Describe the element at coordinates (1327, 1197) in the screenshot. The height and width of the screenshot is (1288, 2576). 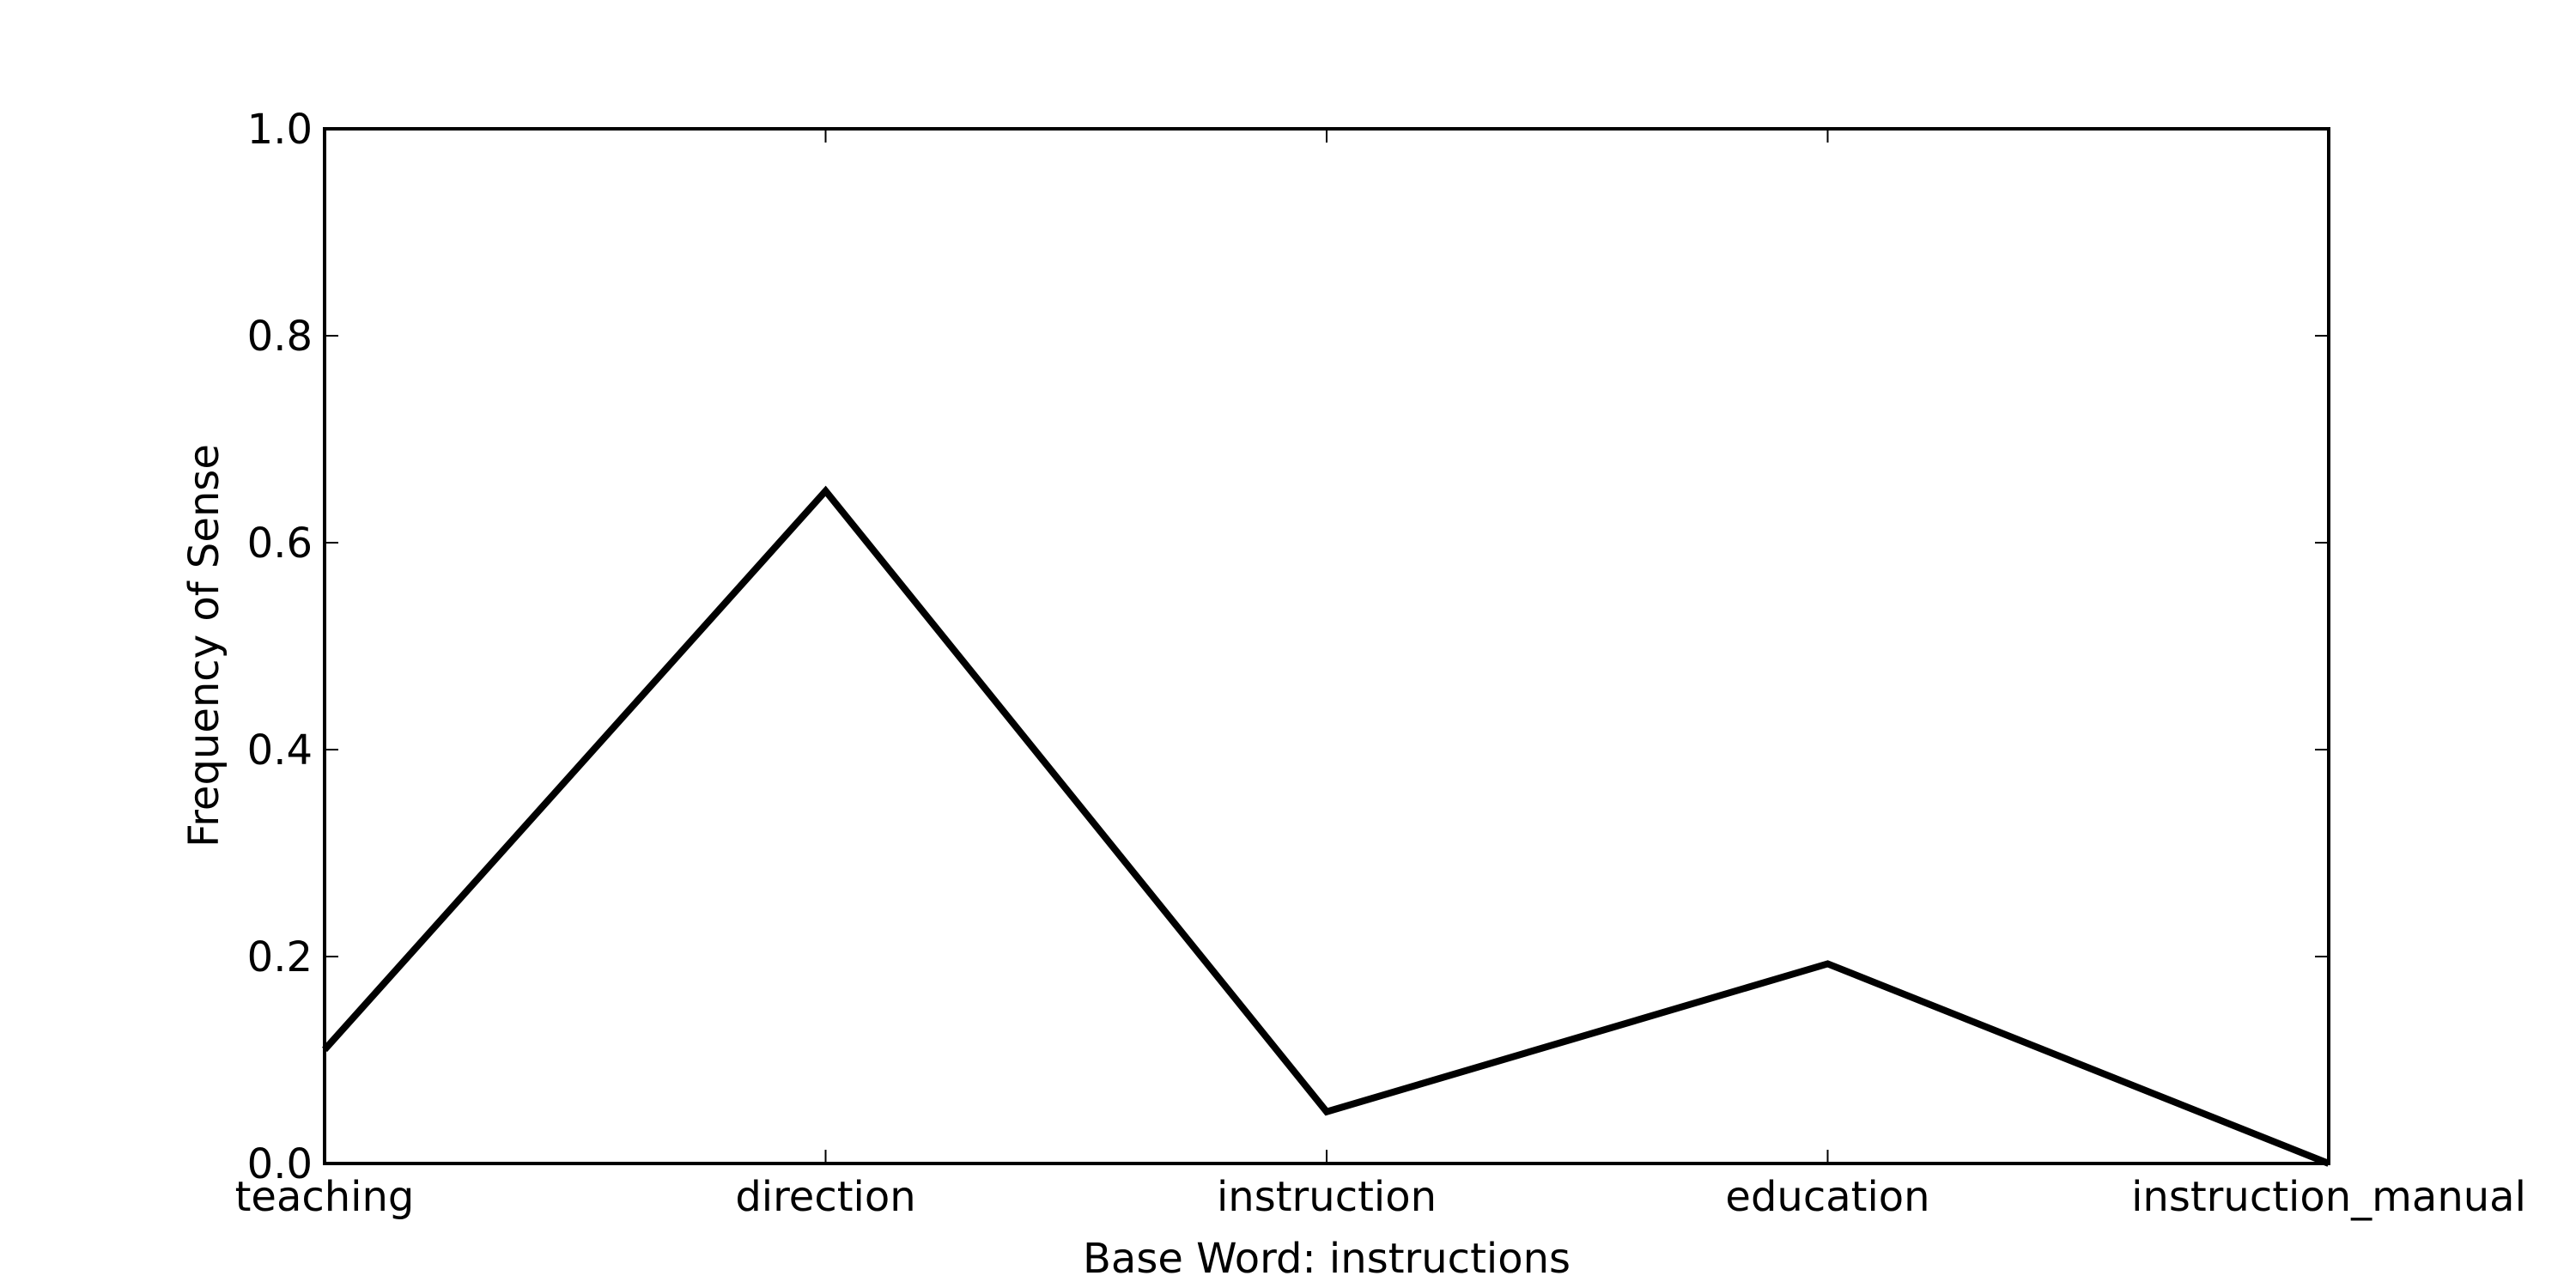
I see `x-tick-label: instruction` at that location.